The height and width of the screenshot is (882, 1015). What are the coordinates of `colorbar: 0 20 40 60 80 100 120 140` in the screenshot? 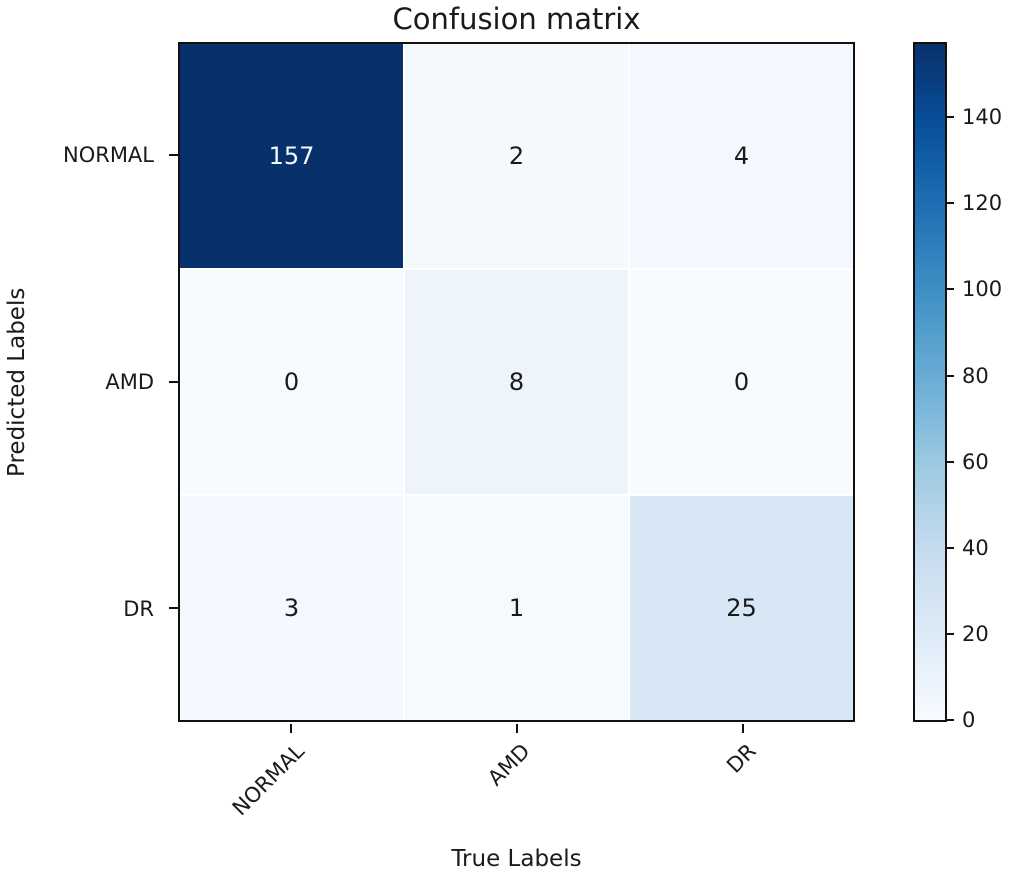 It's located at (957, 387).